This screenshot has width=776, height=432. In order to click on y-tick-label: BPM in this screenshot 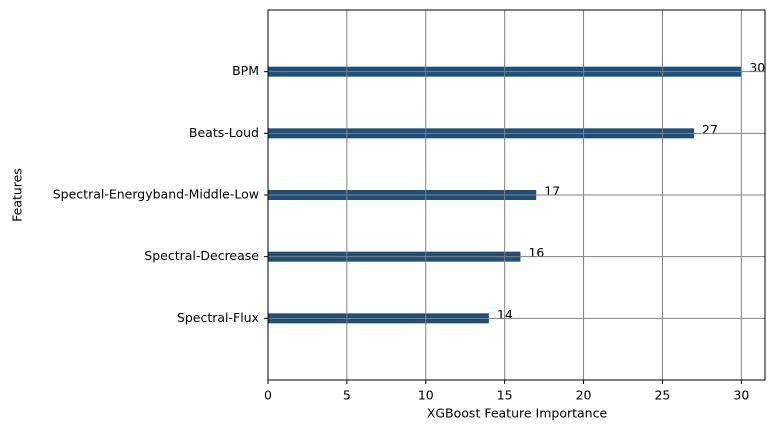, I will do `click(245, 70)`.